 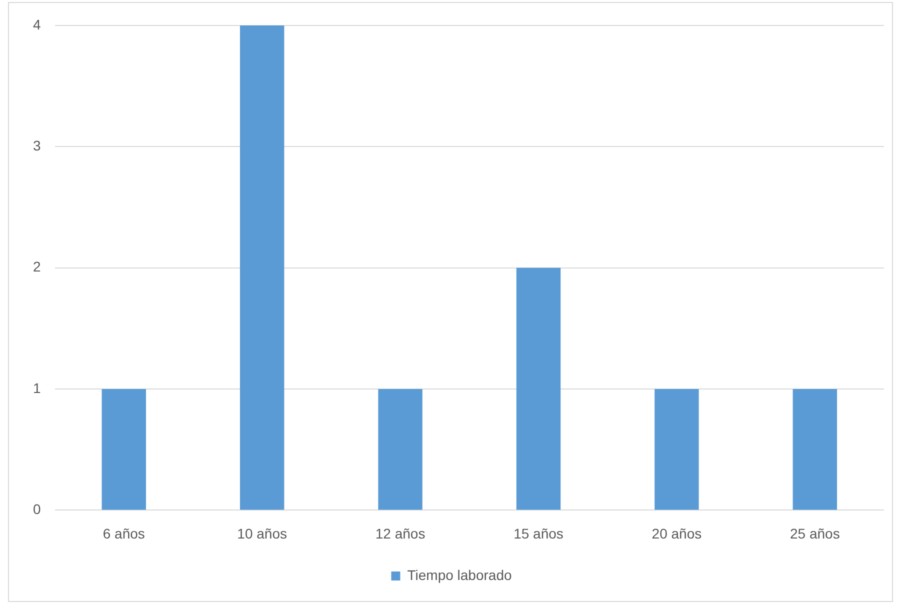 What do you see at coordinates (36, 266) in the screenshot?
I see `y-tick-label: 2` at bounding box center [36, 266].